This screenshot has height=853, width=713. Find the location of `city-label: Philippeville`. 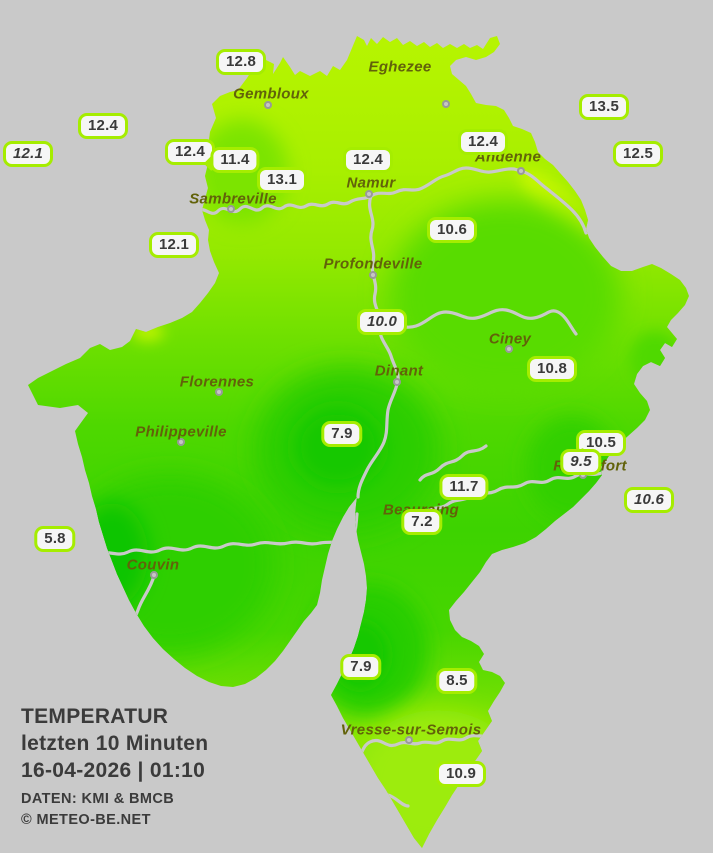

city-label: Philippeville is located at coordinates (181, 432).